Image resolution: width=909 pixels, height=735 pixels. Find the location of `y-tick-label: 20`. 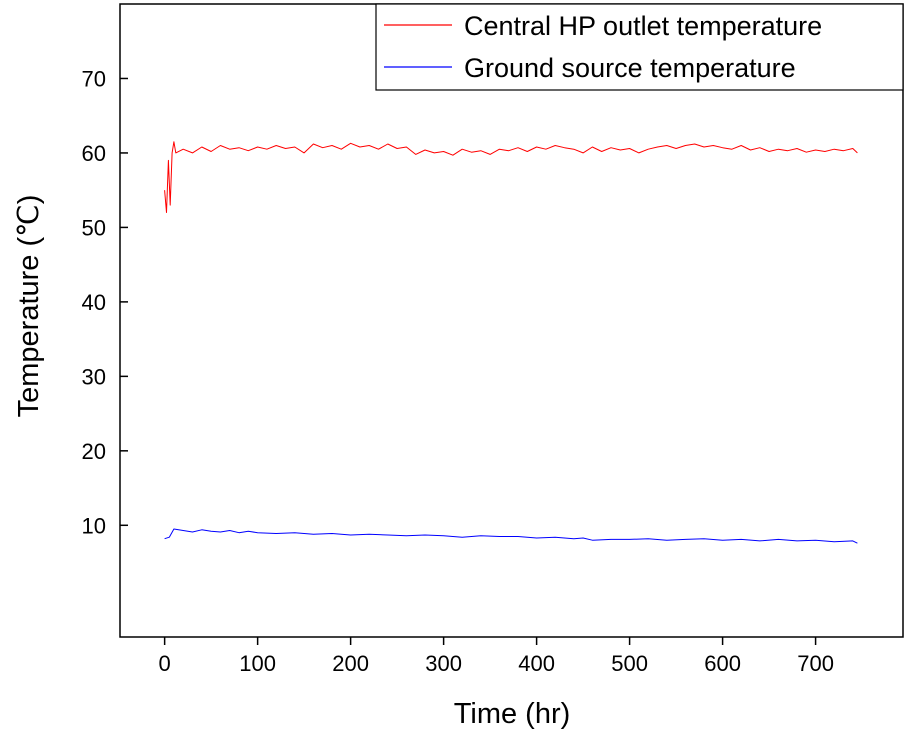

y-tick-label: 20 is located at coordinates (94, 451).